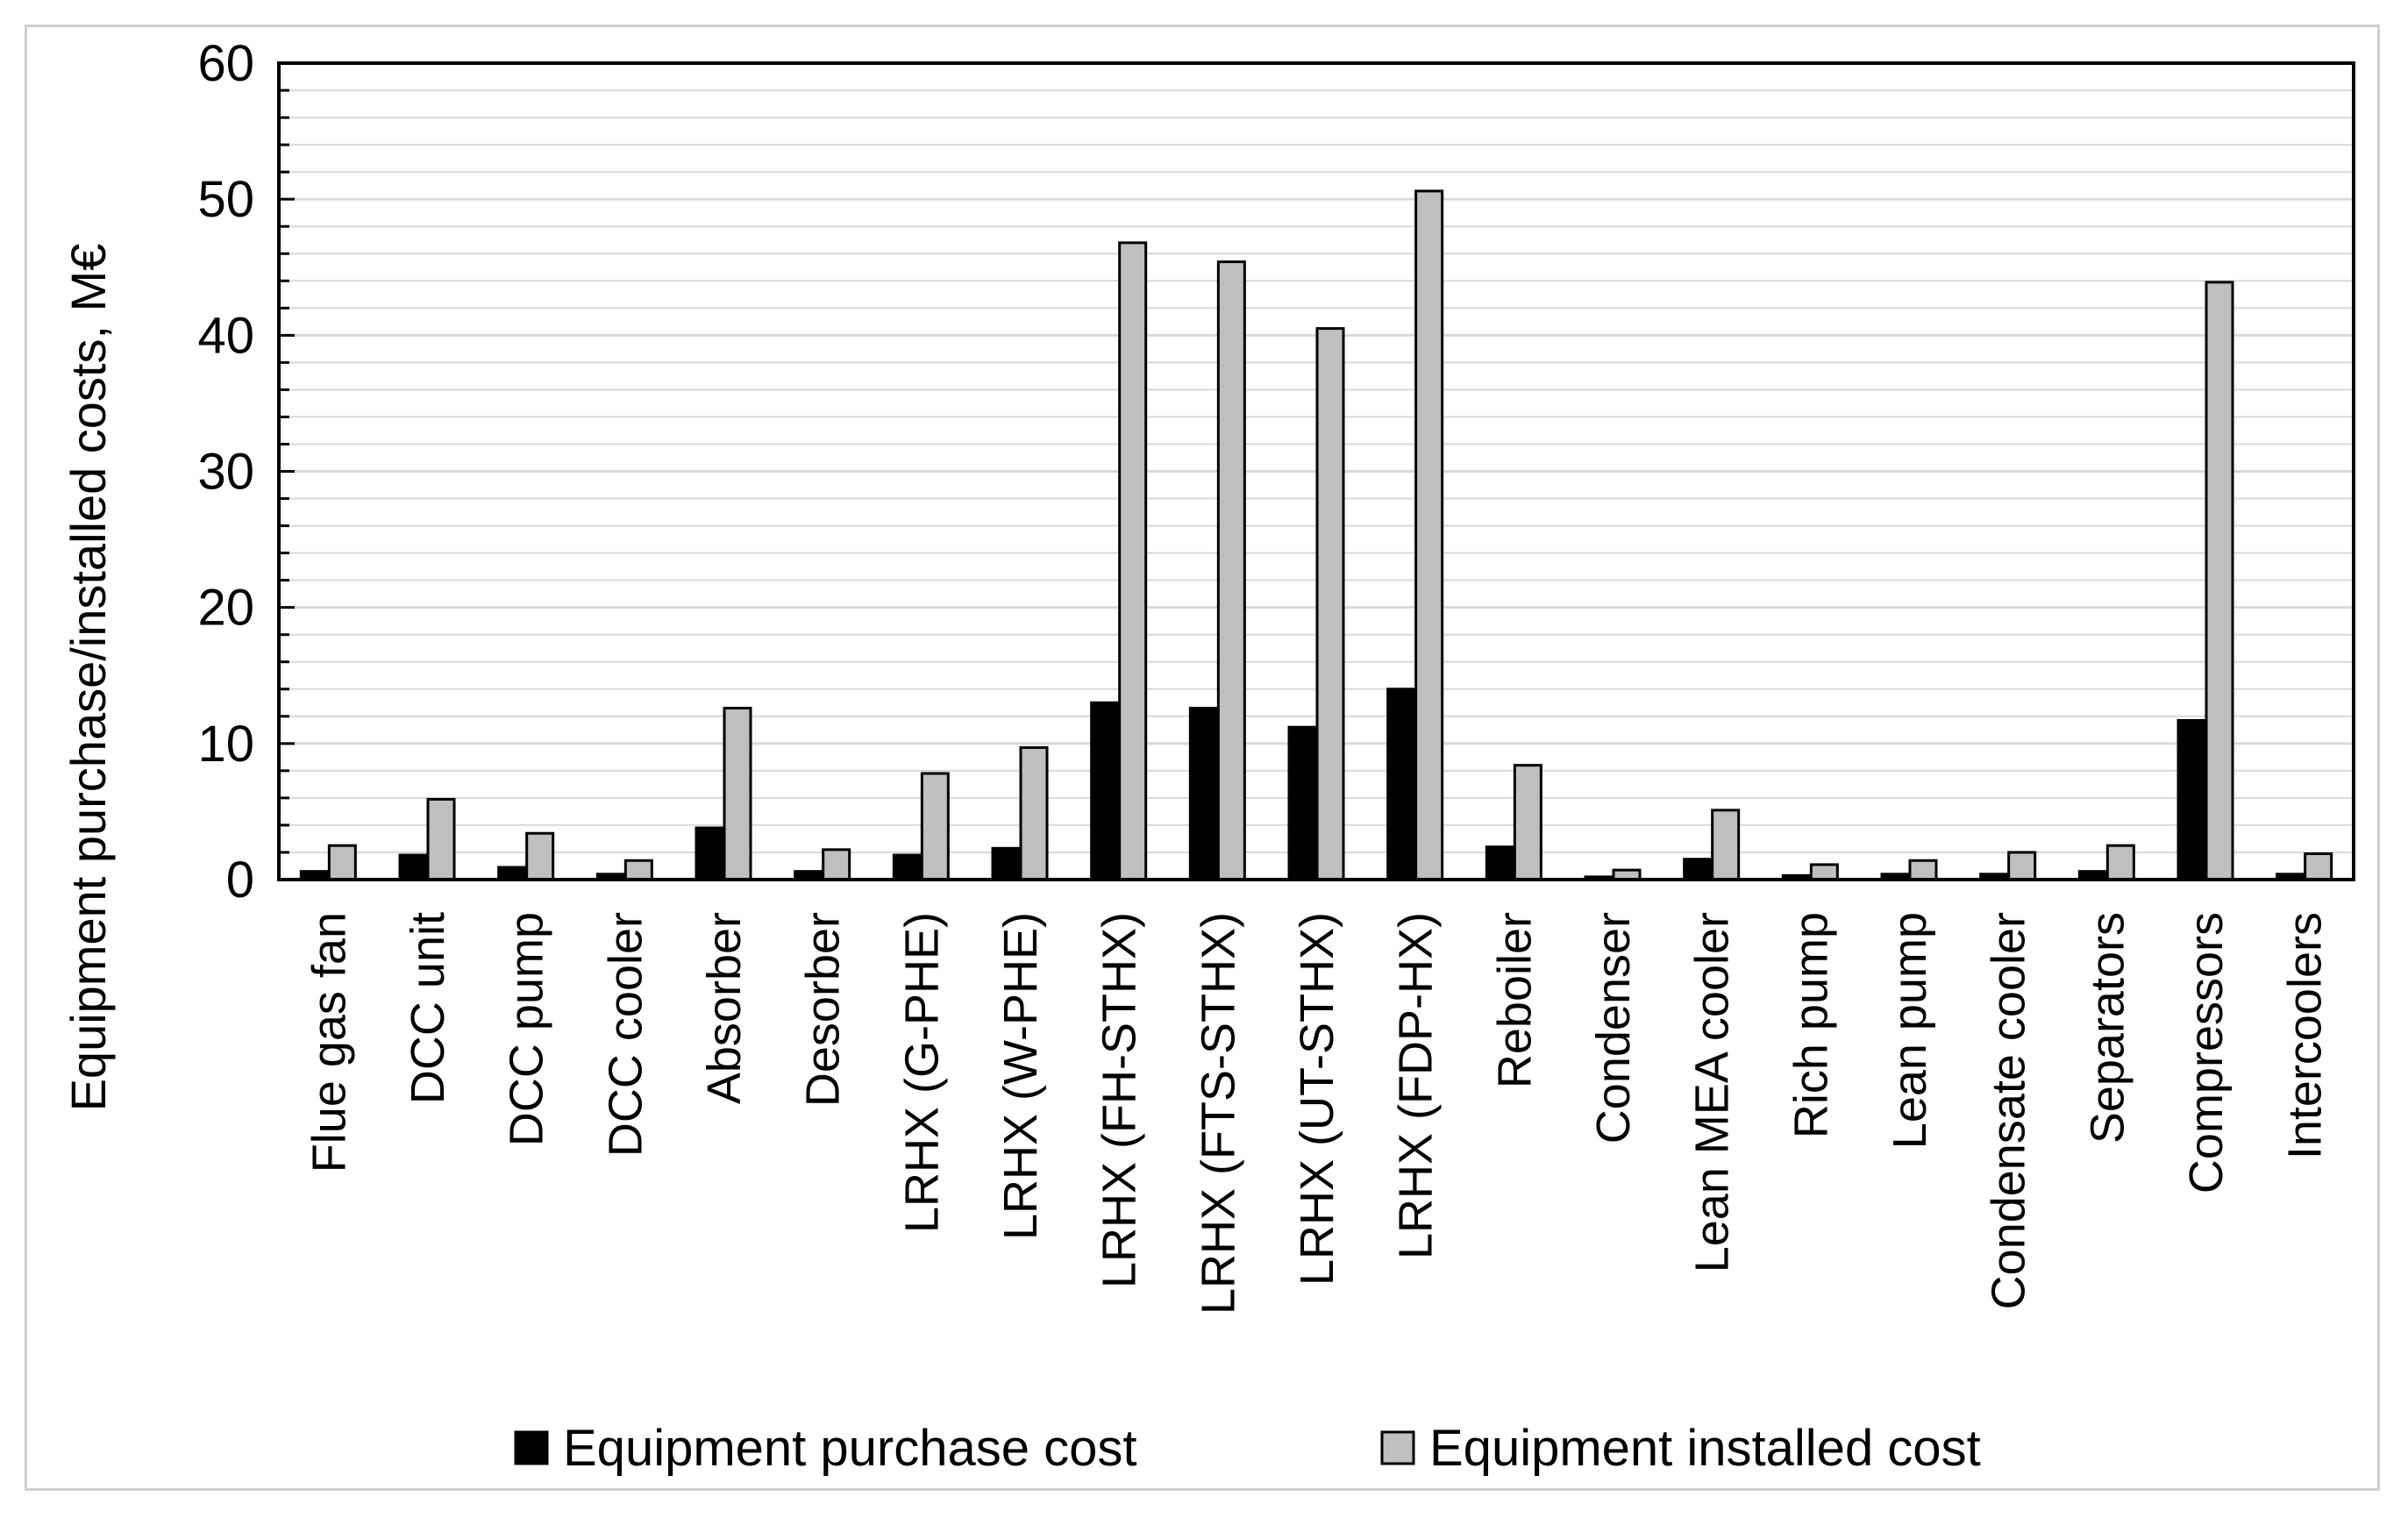 The width and height of the screenshot is (2408, 1518). I want to click on x-category-label: Lean MEA cooler, so click(1713, 1092).